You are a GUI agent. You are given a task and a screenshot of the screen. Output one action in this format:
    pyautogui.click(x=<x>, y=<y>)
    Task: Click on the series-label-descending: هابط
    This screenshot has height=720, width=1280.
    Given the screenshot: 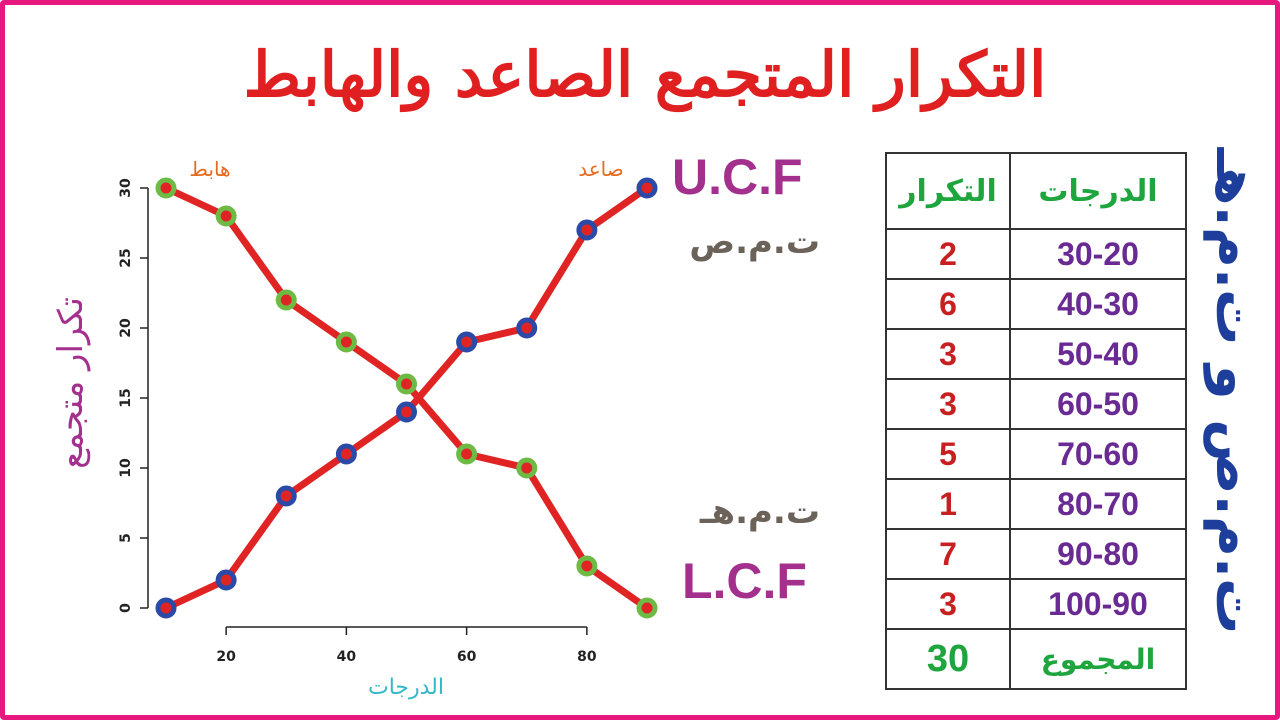 What is the action you would take?
    pyautogui.click(x=209, y=169)
    